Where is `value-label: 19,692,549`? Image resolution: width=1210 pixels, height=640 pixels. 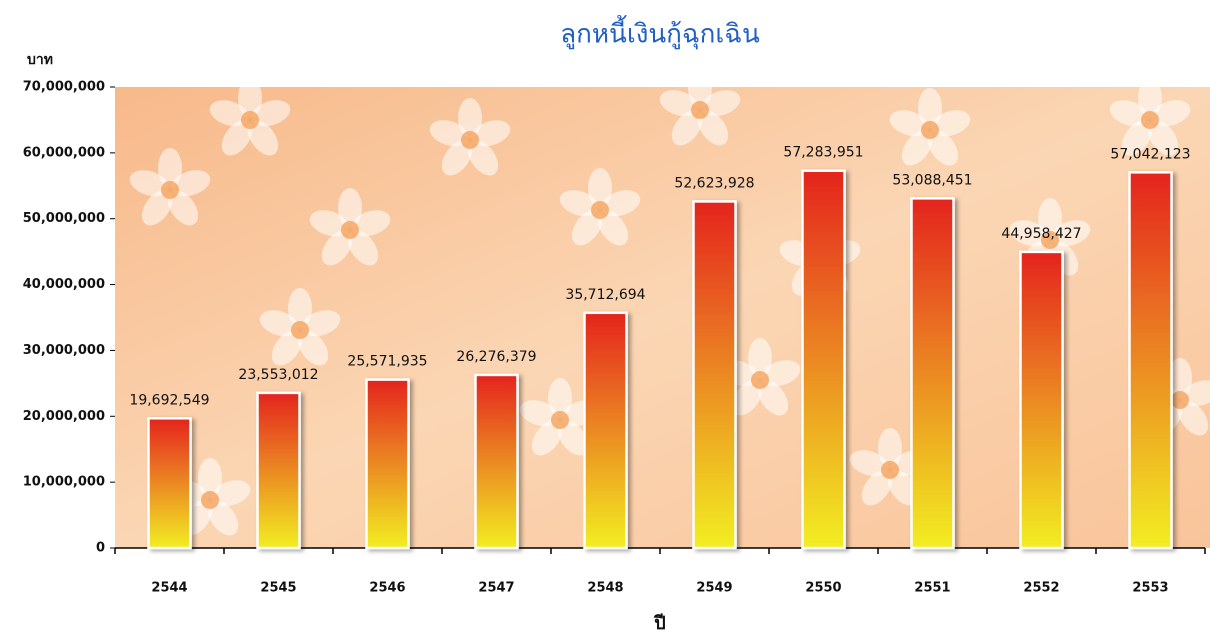 value-label: 19,692,549 is located at coordinates (169, 400).